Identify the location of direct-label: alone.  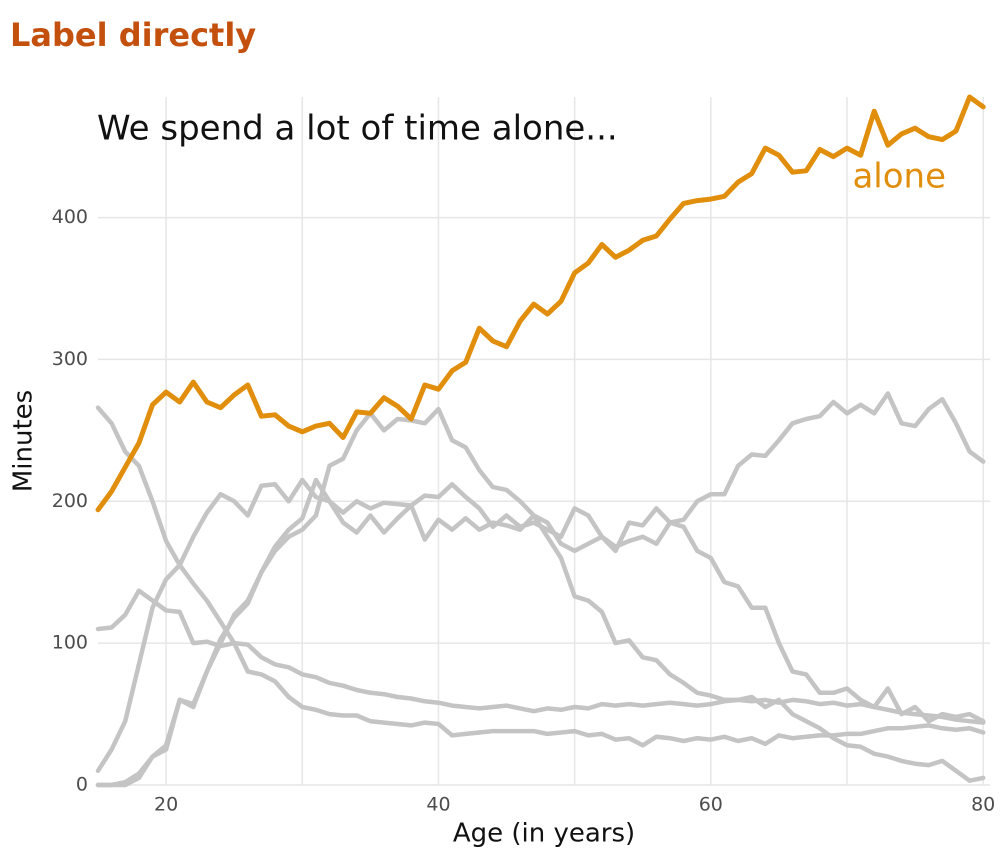
(899, 177).